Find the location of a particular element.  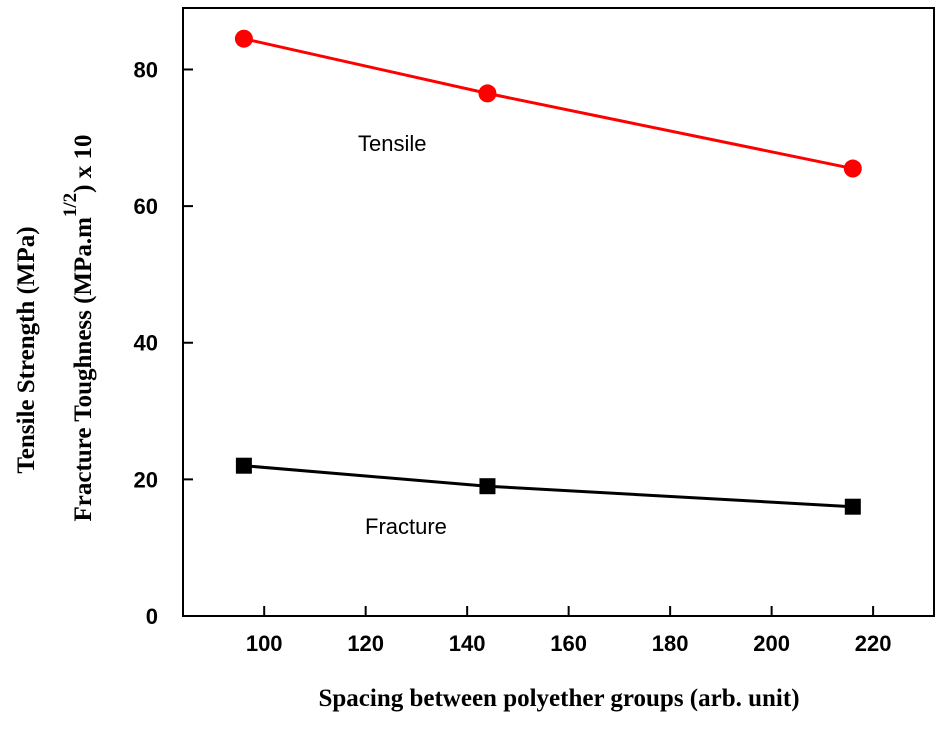

x-tick-label: 120 is located at coordinates (365, 643).